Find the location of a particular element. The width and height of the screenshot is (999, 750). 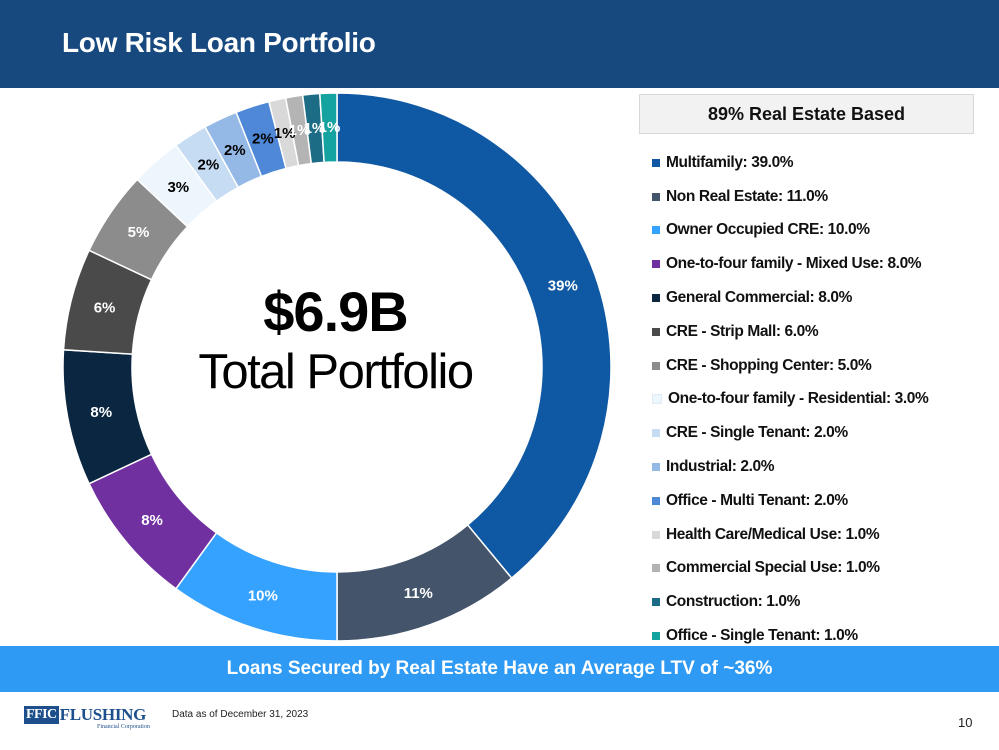

legend-item: Commercial Special Use: 1.0% is located at coordinates (790, 569).